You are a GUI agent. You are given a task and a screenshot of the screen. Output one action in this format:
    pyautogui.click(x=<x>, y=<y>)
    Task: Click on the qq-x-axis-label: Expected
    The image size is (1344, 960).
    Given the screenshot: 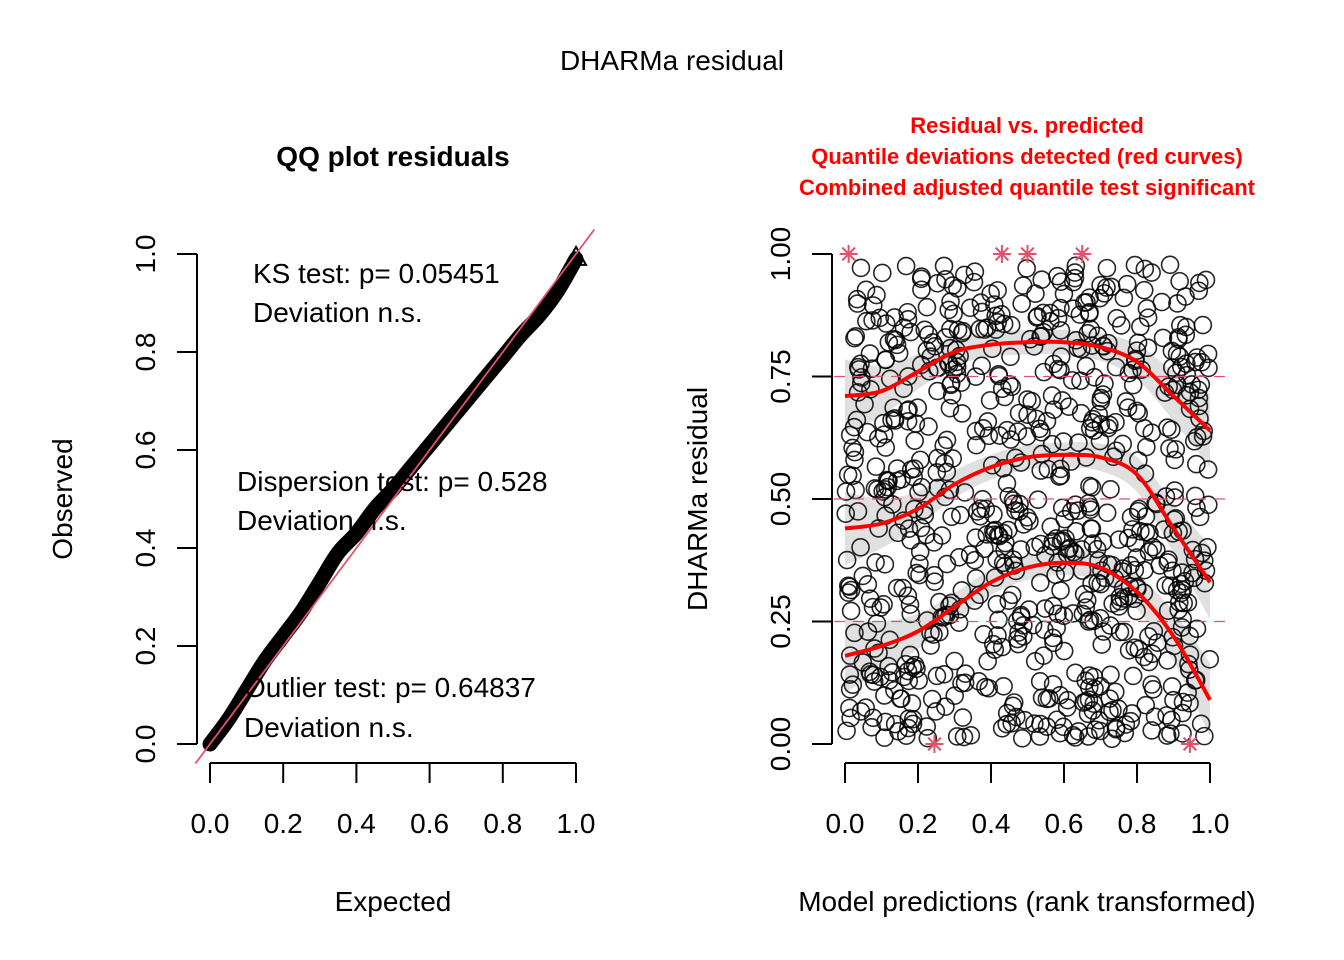 What is the action you would take?
    pyautogui.click(x=393, y=901)
    